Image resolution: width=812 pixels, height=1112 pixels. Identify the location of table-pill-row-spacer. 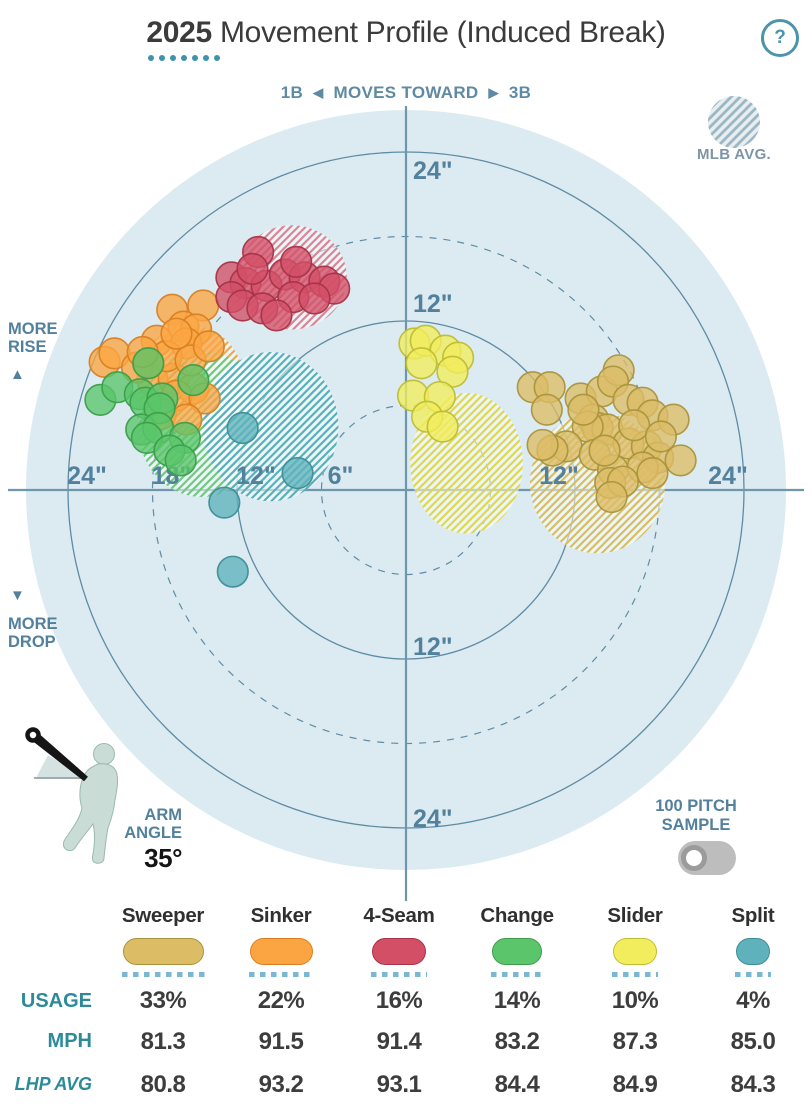
(52, 958).